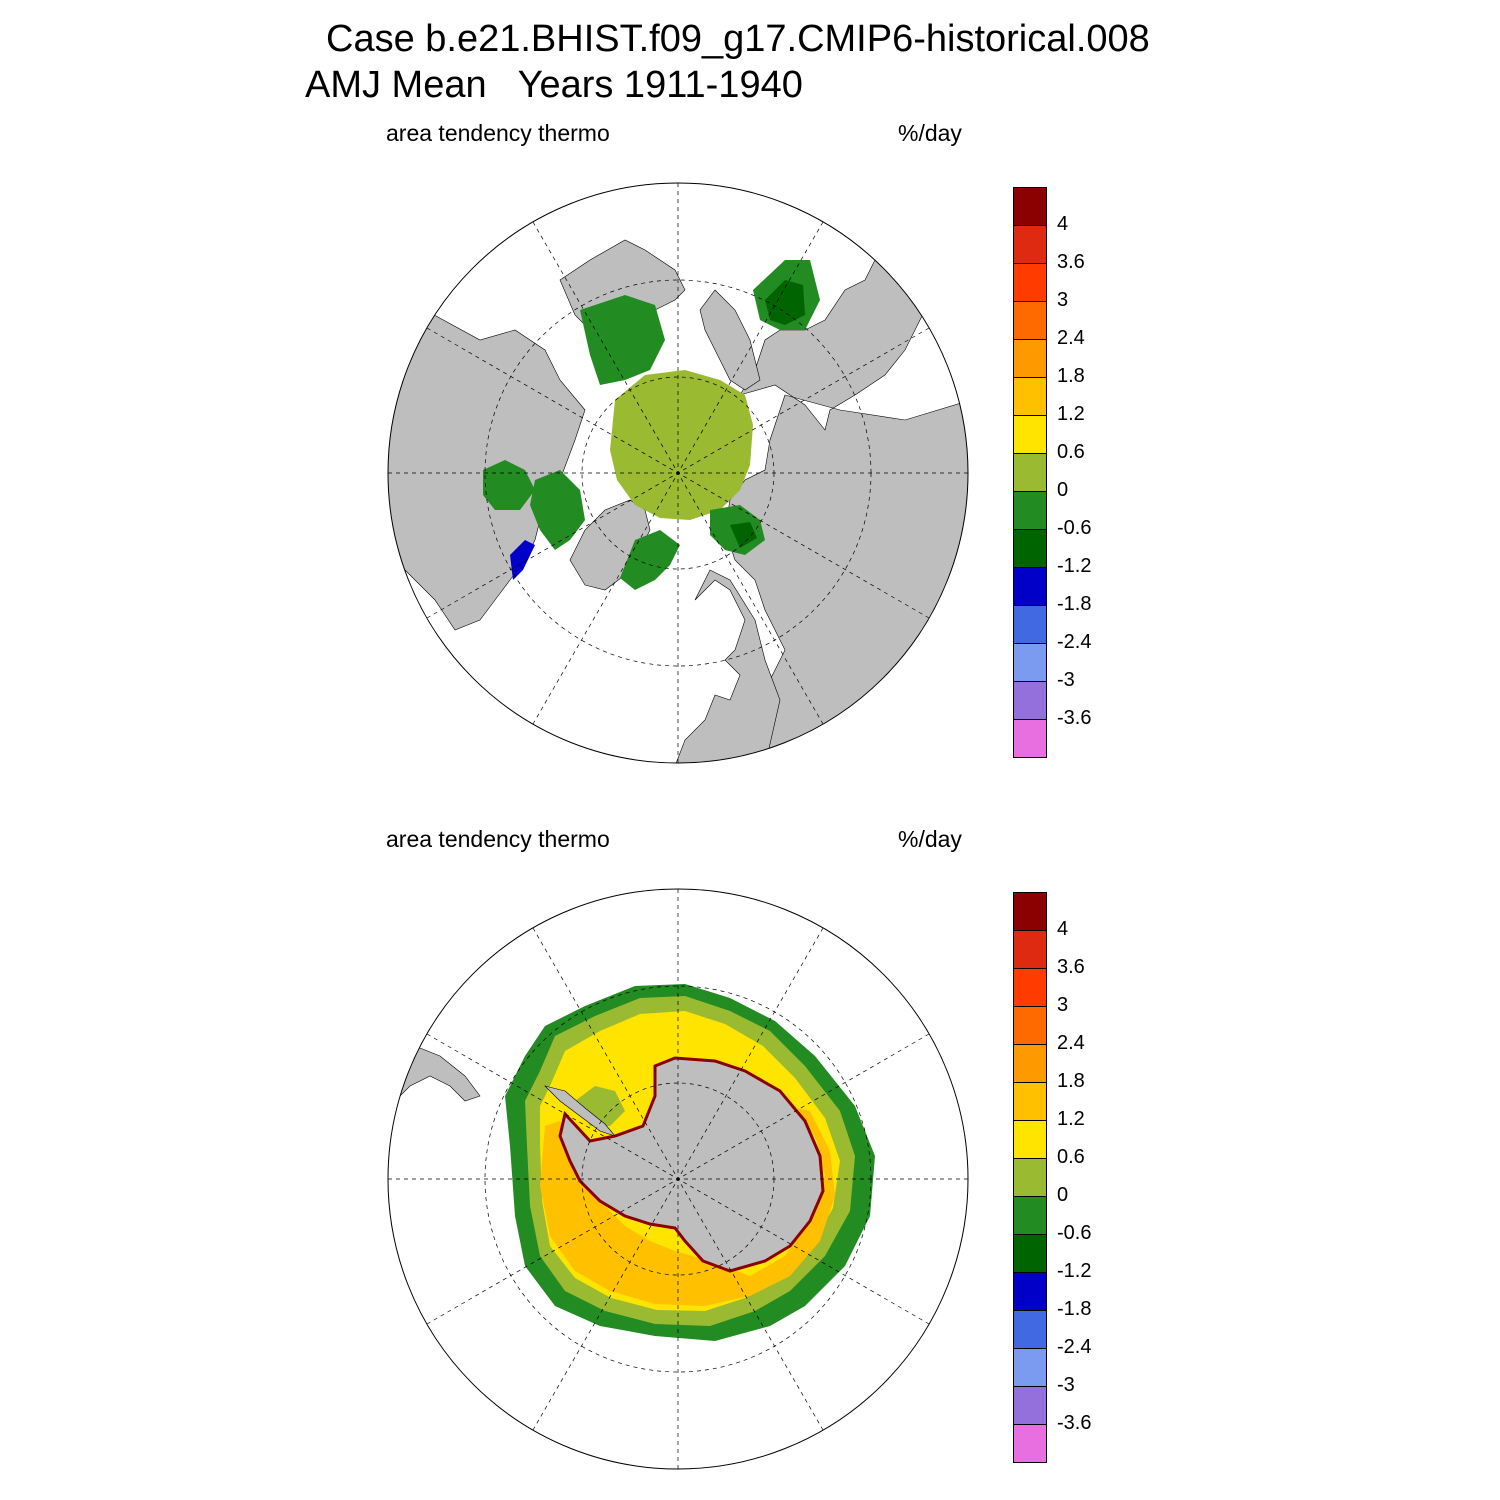 This screenshot has width=1500, height=1500. Describe the element at coordinates (1071, 1119) in the screenshot. I see `south-colorbar-tick-label: 1.2` at that location.